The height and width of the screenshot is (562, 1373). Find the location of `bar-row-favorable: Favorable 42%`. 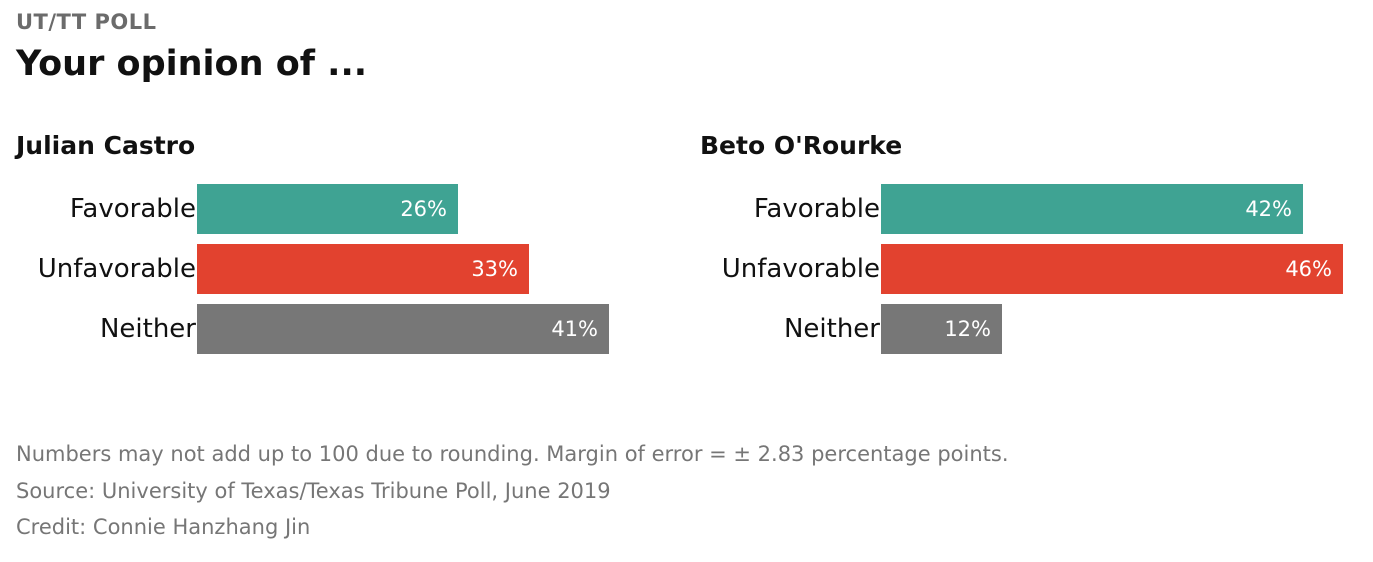

bar-row-favorable: Favorable 42% is located at coordinates (1030, 209).